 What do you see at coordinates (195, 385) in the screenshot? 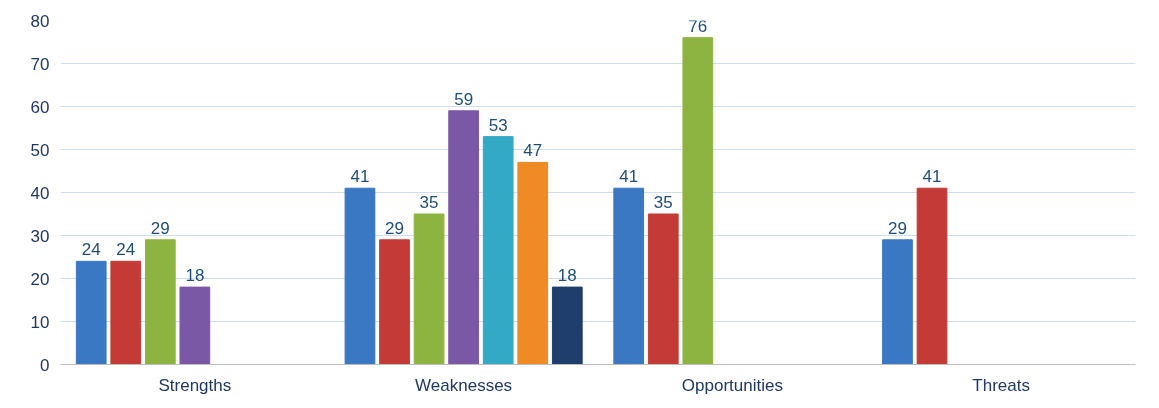
I see `x-tick-label: Strengths` at bounding box center [195, 385].